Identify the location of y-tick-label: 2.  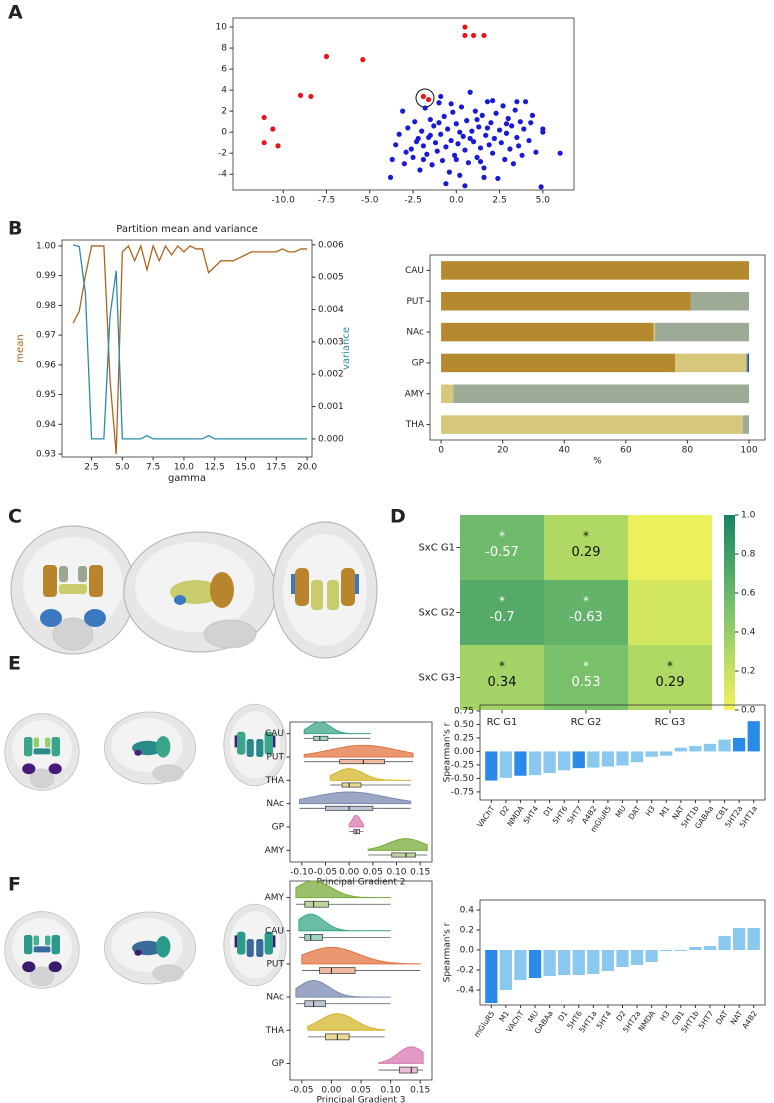
(224, 112).